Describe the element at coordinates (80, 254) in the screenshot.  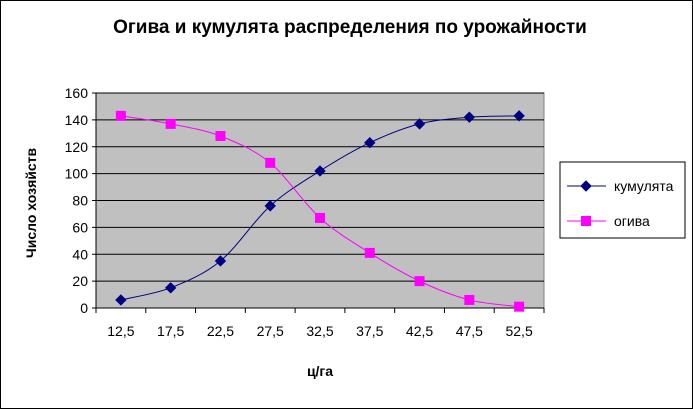
I see `y-tick-label: 40` at that location.